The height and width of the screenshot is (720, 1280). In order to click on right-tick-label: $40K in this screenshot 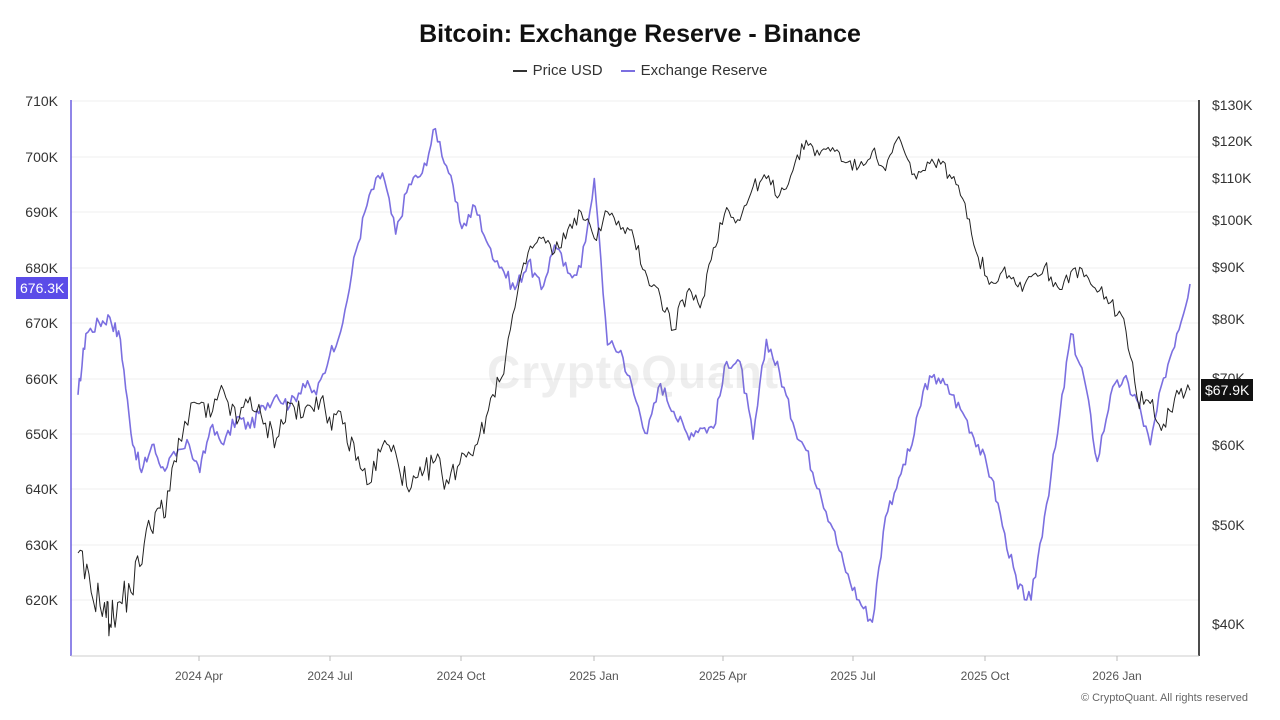, I will do `click(1228, 624)`.